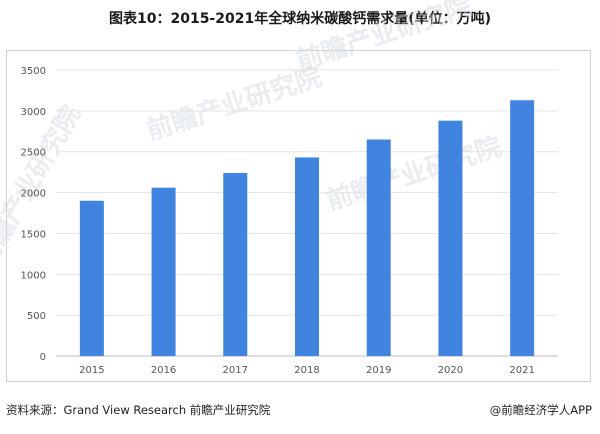  I want to click on y-tick-label: 1500, so click(33, 234).